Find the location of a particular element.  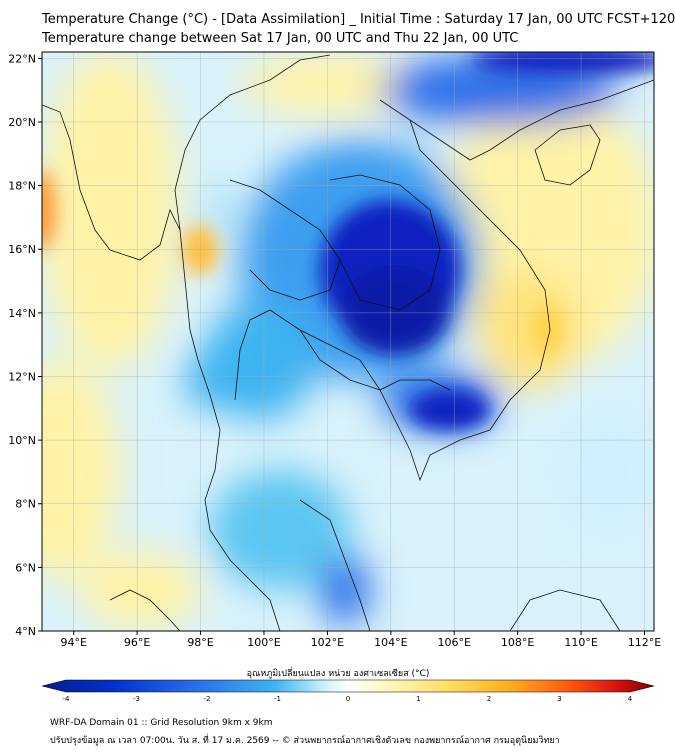

lon-tick-label: 102°E is located at coordinates (327, 642).